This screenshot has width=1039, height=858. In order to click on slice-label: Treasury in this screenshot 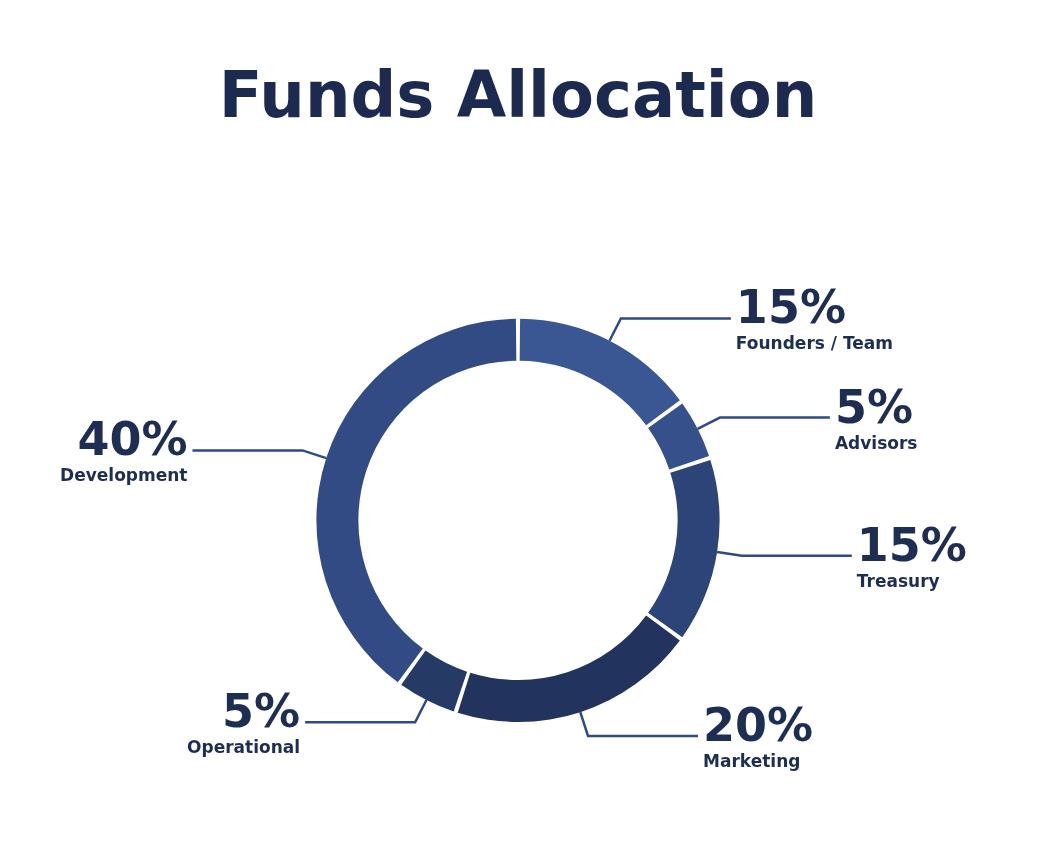, I will do `click(898, 580)`.